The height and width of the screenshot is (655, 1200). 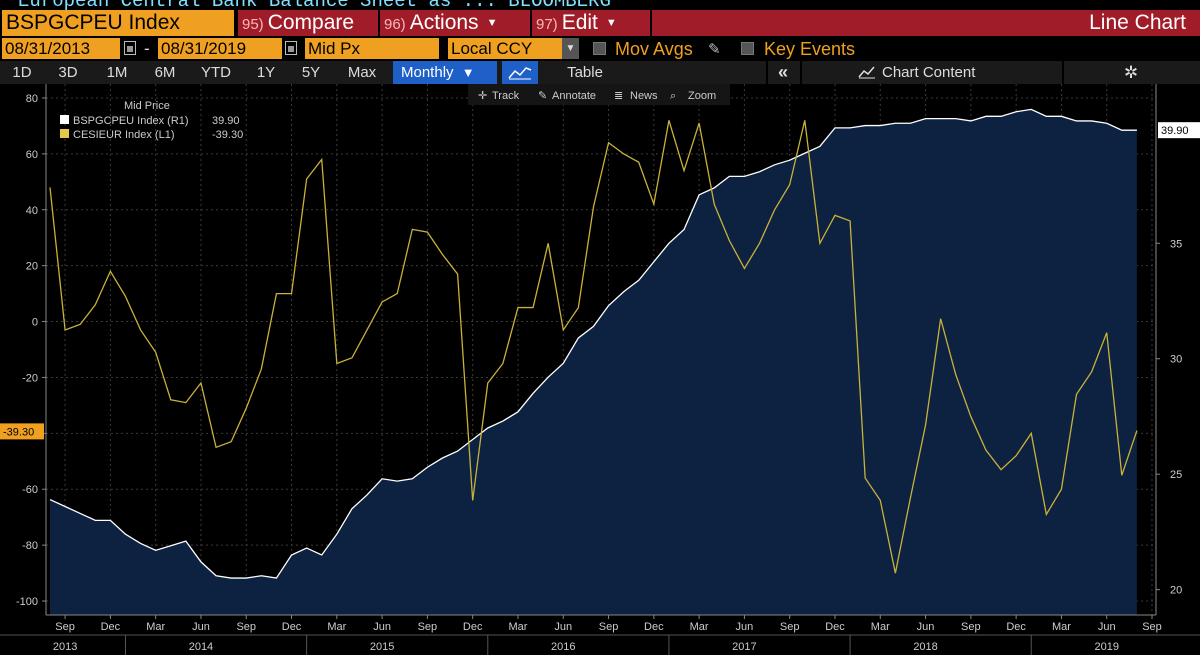 What do you see at coordinates (220, 48) in the screenshot?
I see `end-date-field: 08/31/2019` at bounding box center [220, 48].